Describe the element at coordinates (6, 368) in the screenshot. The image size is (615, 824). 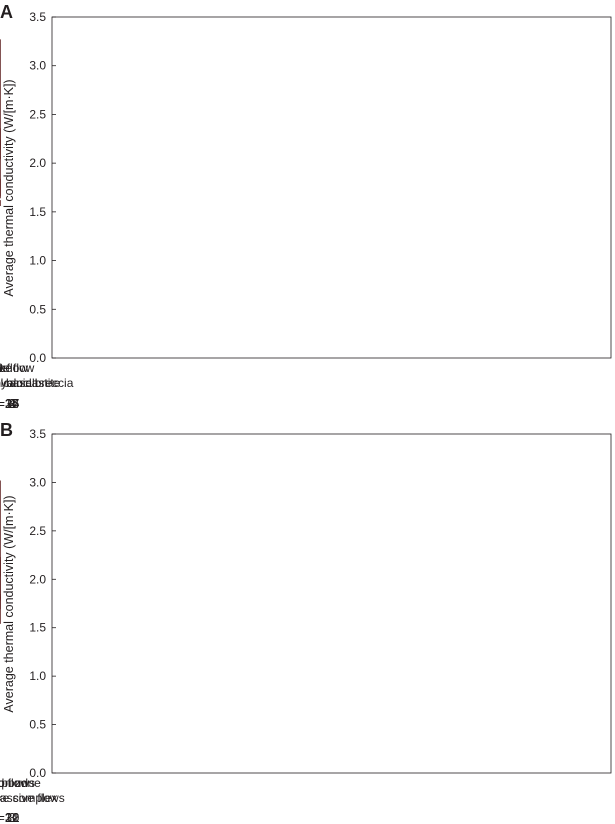
I see `category-label: Dike` at that location.